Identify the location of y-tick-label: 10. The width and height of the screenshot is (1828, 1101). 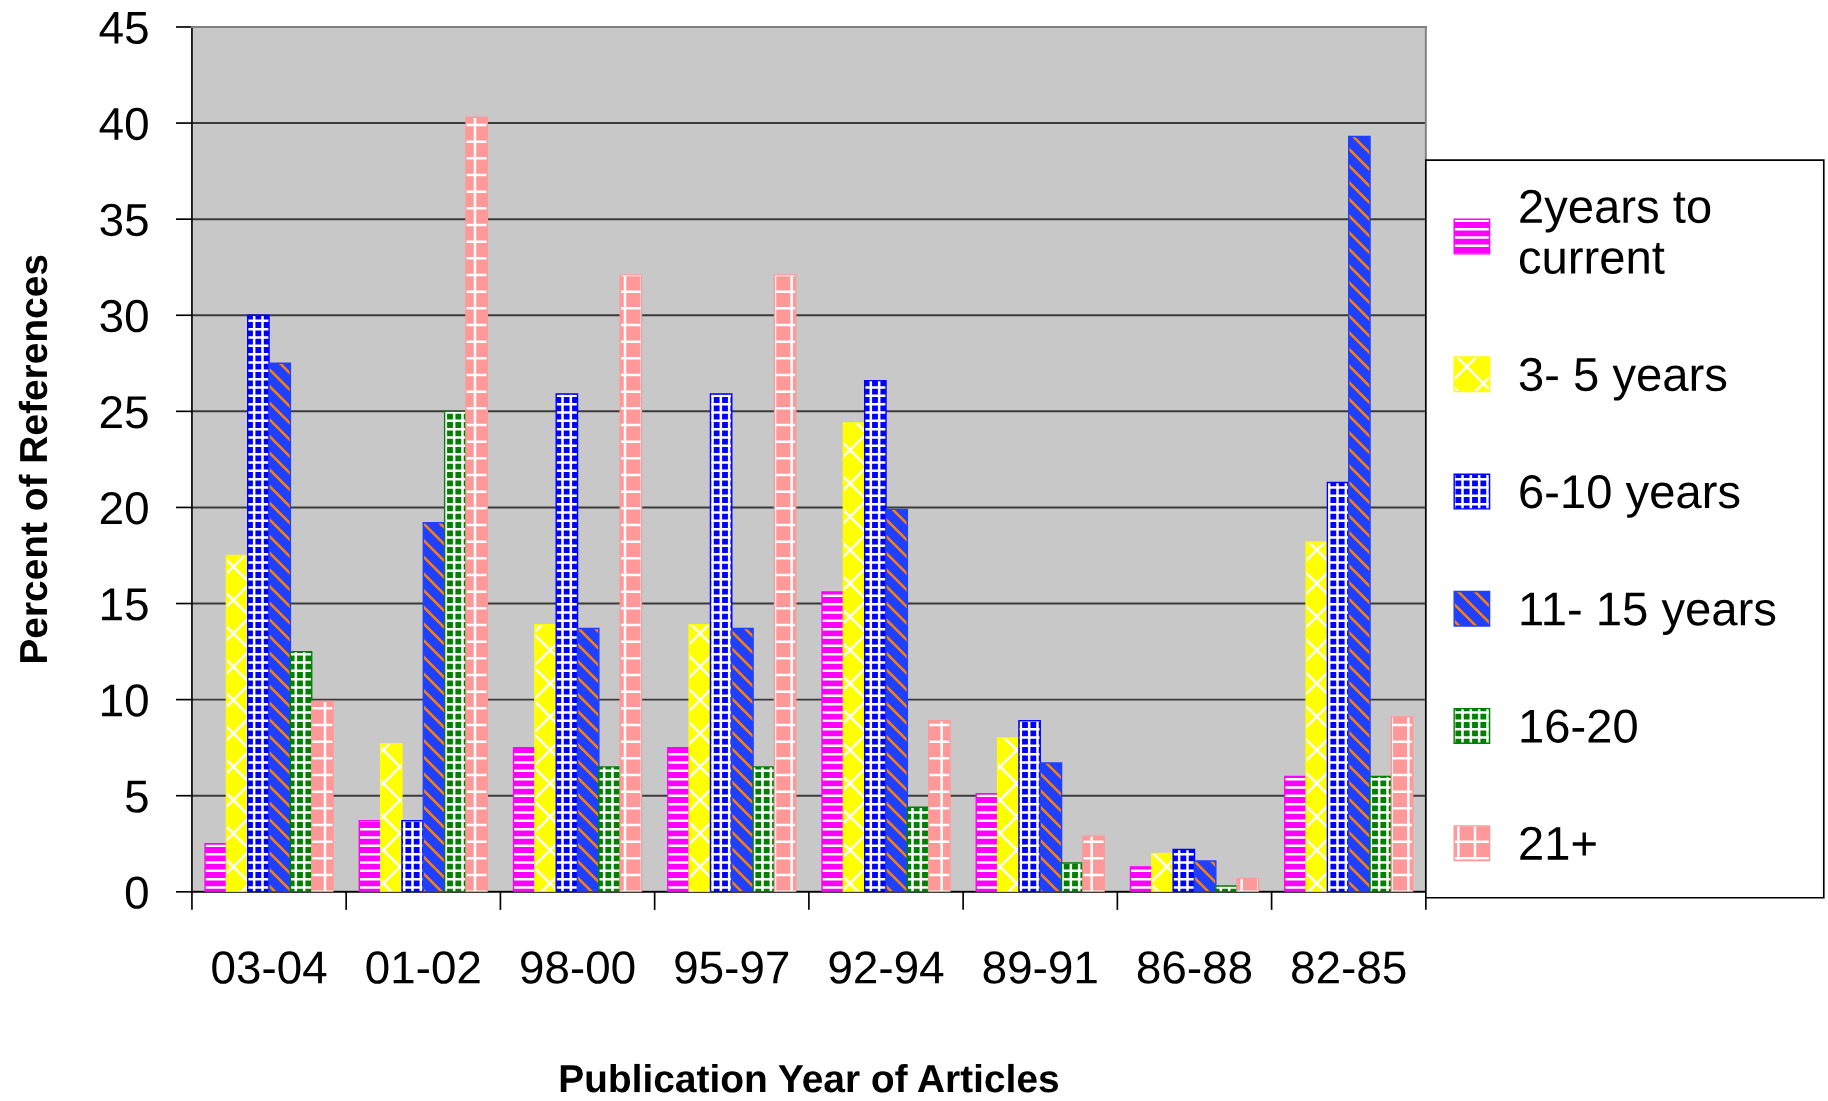
(125, 700).